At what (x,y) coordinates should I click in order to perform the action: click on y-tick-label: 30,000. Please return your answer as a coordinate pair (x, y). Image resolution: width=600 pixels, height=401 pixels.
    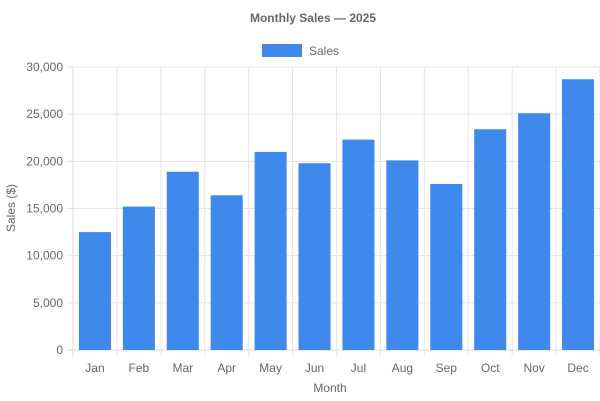
    Looking at the image, I should click on (44, 67).